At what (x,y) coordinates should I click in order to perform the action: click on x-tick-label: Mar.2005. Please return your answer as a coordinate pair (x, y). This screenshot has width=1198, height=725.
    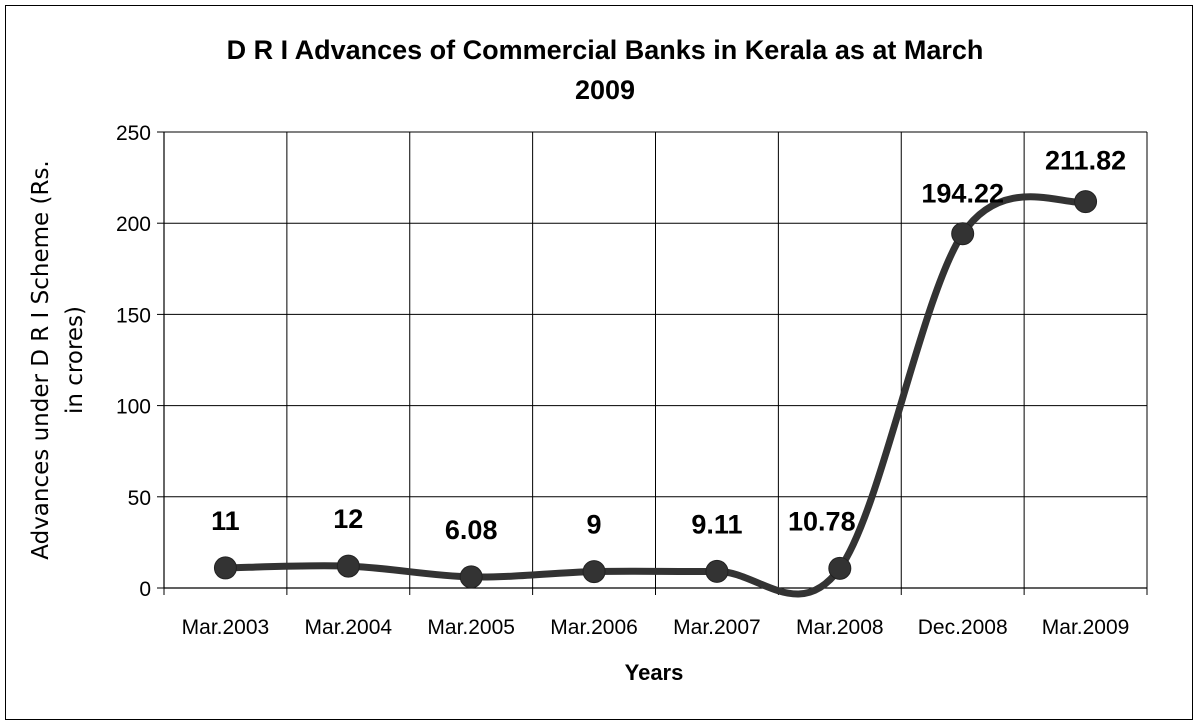
    Looking at the image, I should click on (471, 627).